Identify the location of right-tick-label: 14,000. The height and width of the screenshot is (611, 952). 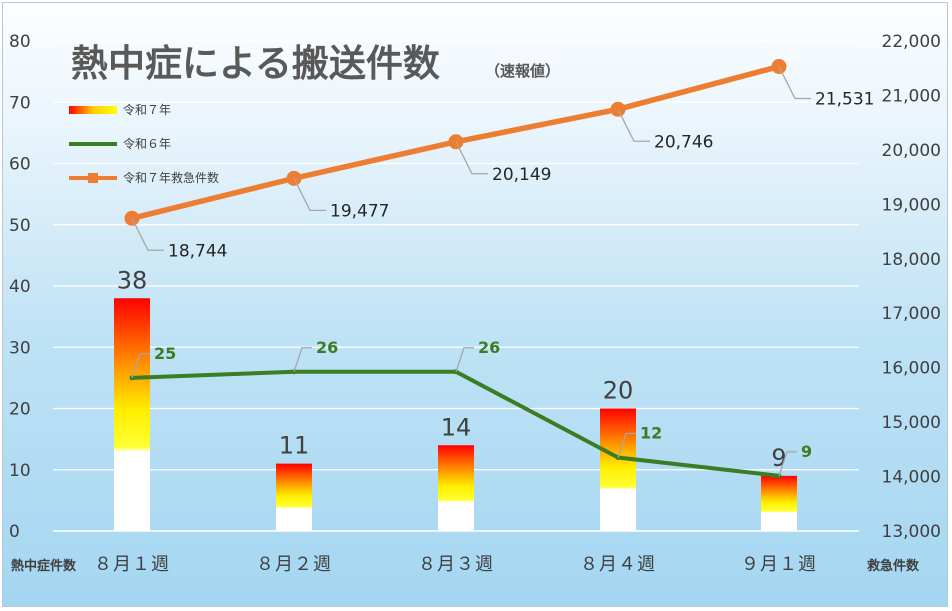
(911, 478).